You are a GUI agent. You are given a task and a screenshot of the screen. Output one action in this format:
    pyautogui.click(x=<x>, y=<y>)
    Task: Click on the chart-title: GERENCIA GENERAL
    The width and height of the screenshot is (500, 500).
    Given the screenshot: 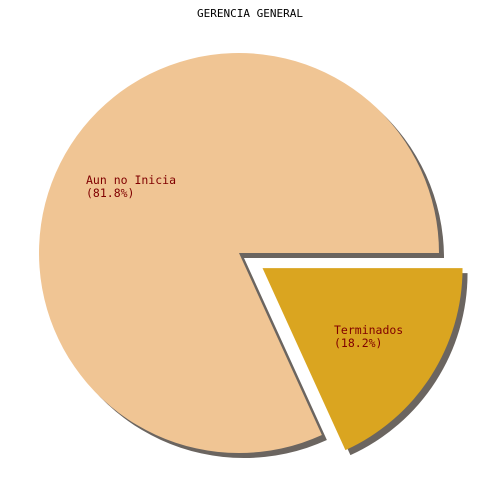 What is the action you would take?
    pyautogui.click(x=250, y=13)
    